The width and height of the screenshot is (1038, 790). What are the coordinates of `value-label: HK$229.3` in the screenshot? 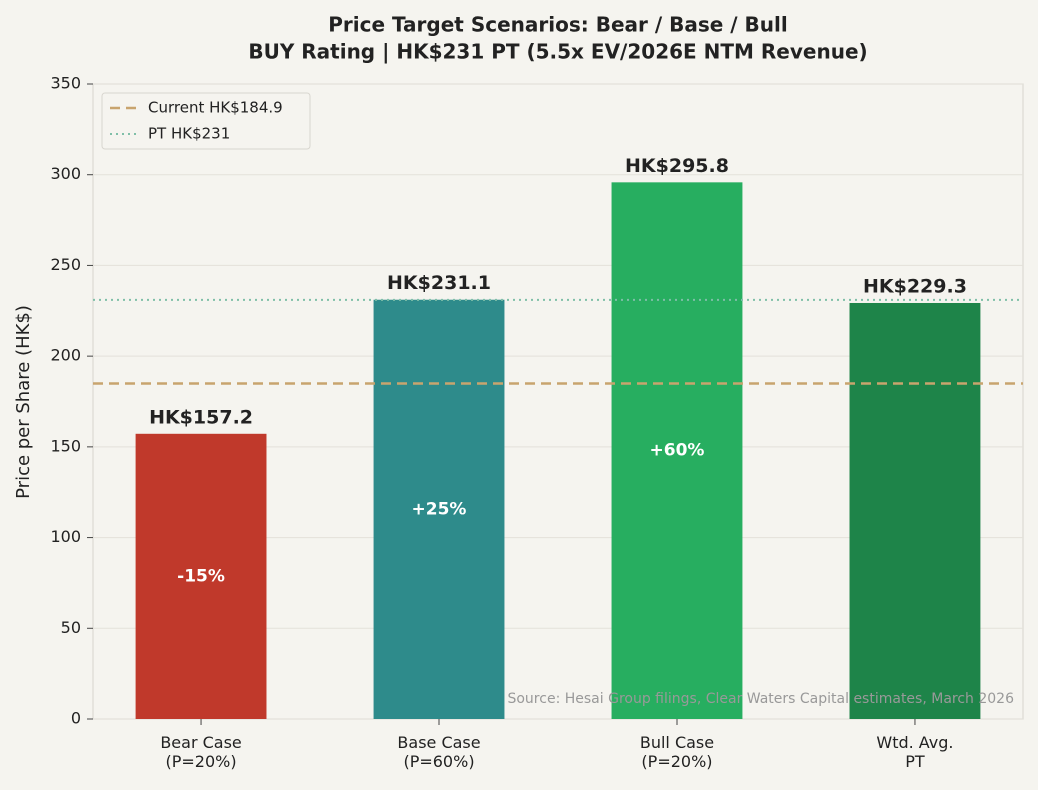 It's located at (915, 286).